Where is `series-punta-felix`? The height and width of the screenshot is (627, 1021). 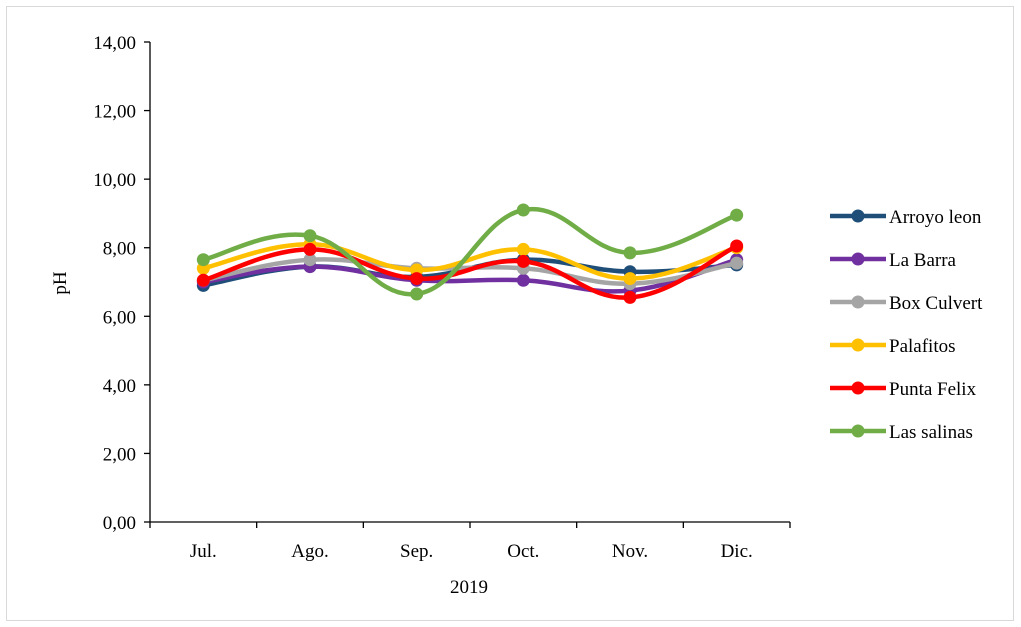 series-punta-felix is located at coordinates (470, 271).